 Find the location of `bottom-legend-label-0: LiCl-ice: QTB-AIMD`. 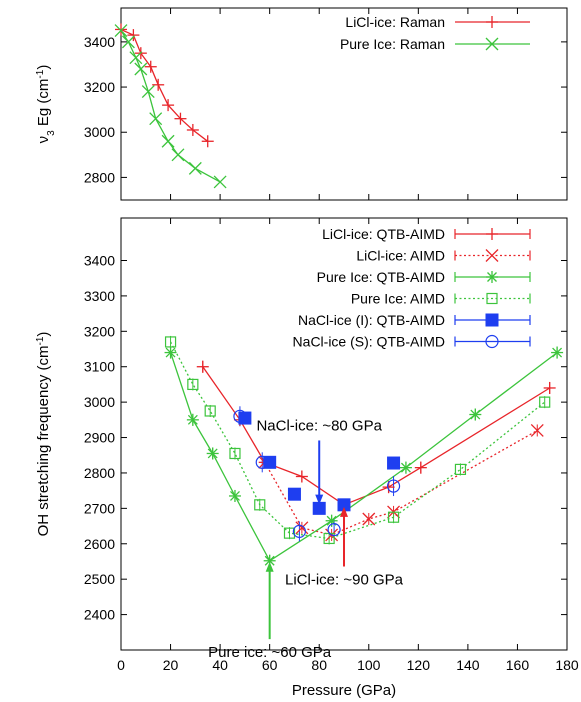

bottom-legend-label-0: LiCl-ice: QTB-AIMD is located at coordinates (383, 234).